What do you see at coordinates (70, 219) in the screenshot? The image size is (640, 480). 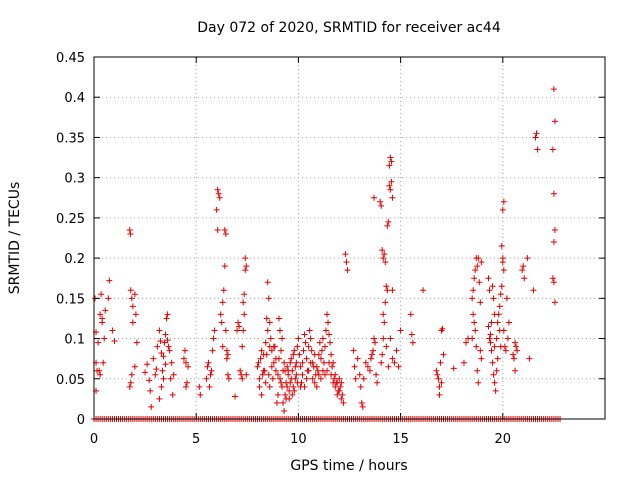 I see `y-tick-label: 0.25` at bounding box center [70, 219].